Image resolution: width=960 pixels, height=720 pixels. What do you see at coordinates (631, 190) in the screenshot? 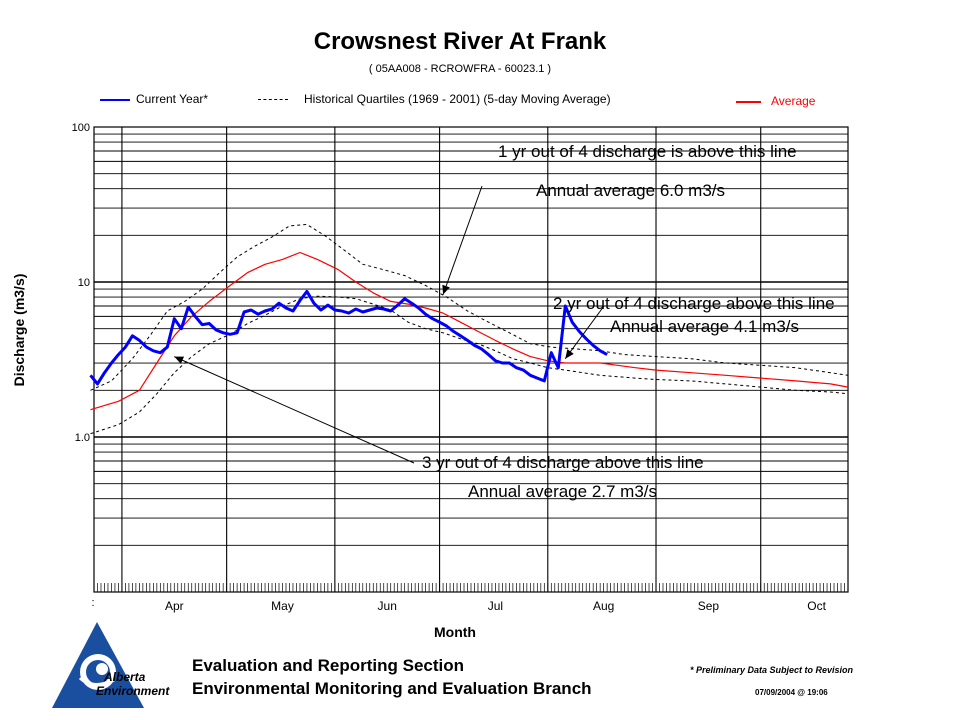
I see `annotation-upper-average: Annual average 6.0 m3/s` at bounding box center [631, 190].